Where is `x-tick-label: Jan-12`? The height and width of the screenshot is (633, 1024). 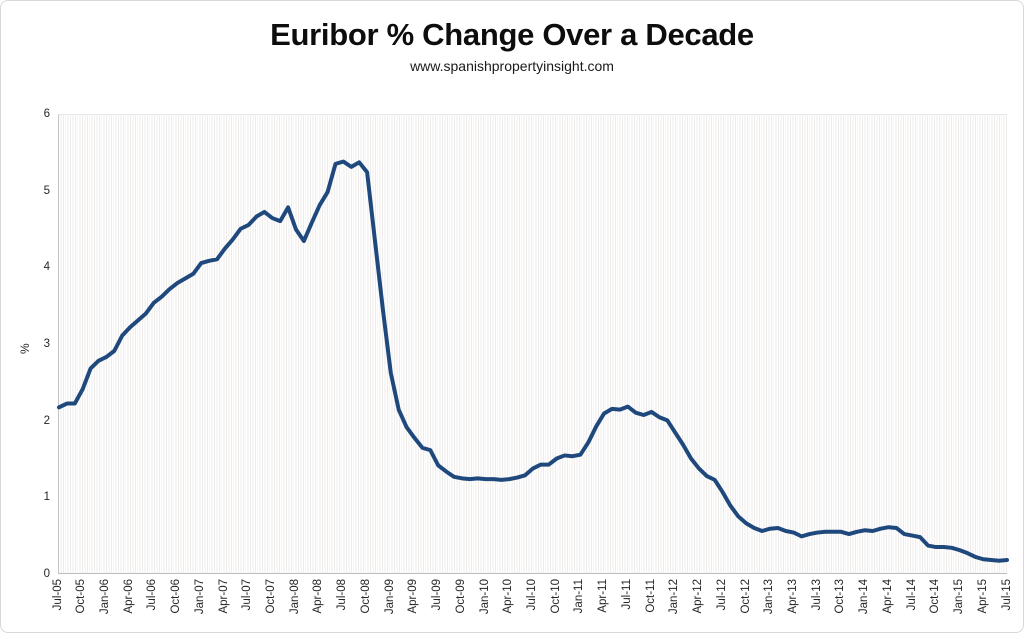
x-tick-label: Jan-12 is located at coordinates (674, 597).